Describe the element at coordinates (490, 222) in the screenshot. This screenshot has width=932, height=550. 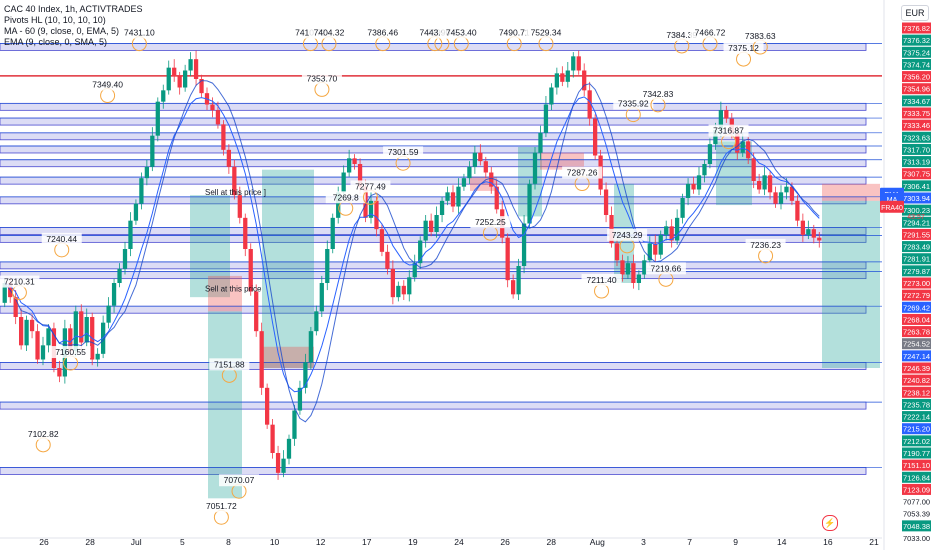
I see `pivot-value: 7252.25` at that location.